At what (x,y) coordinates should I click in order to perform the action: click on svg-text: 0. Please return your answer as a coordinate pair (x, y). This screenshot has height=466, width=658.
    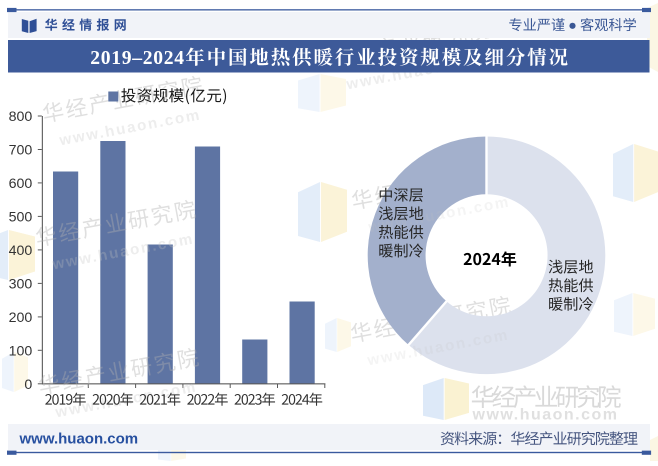
    Looking at the image, I should click on (28, 385).